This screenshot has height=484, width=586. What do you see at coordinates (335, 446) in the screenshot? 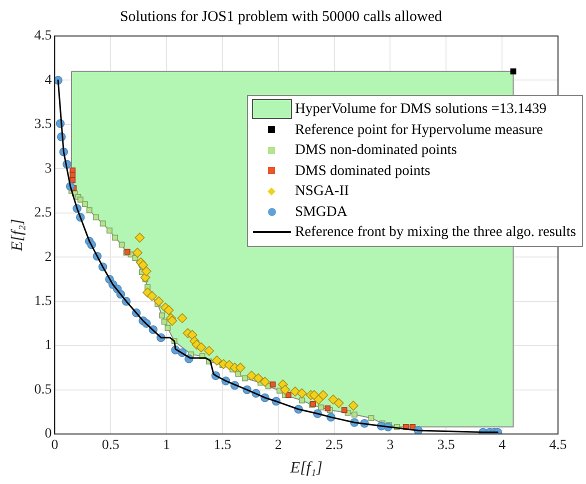
I see `x-tick-label: 2.5` at bounding box center [335, 446].